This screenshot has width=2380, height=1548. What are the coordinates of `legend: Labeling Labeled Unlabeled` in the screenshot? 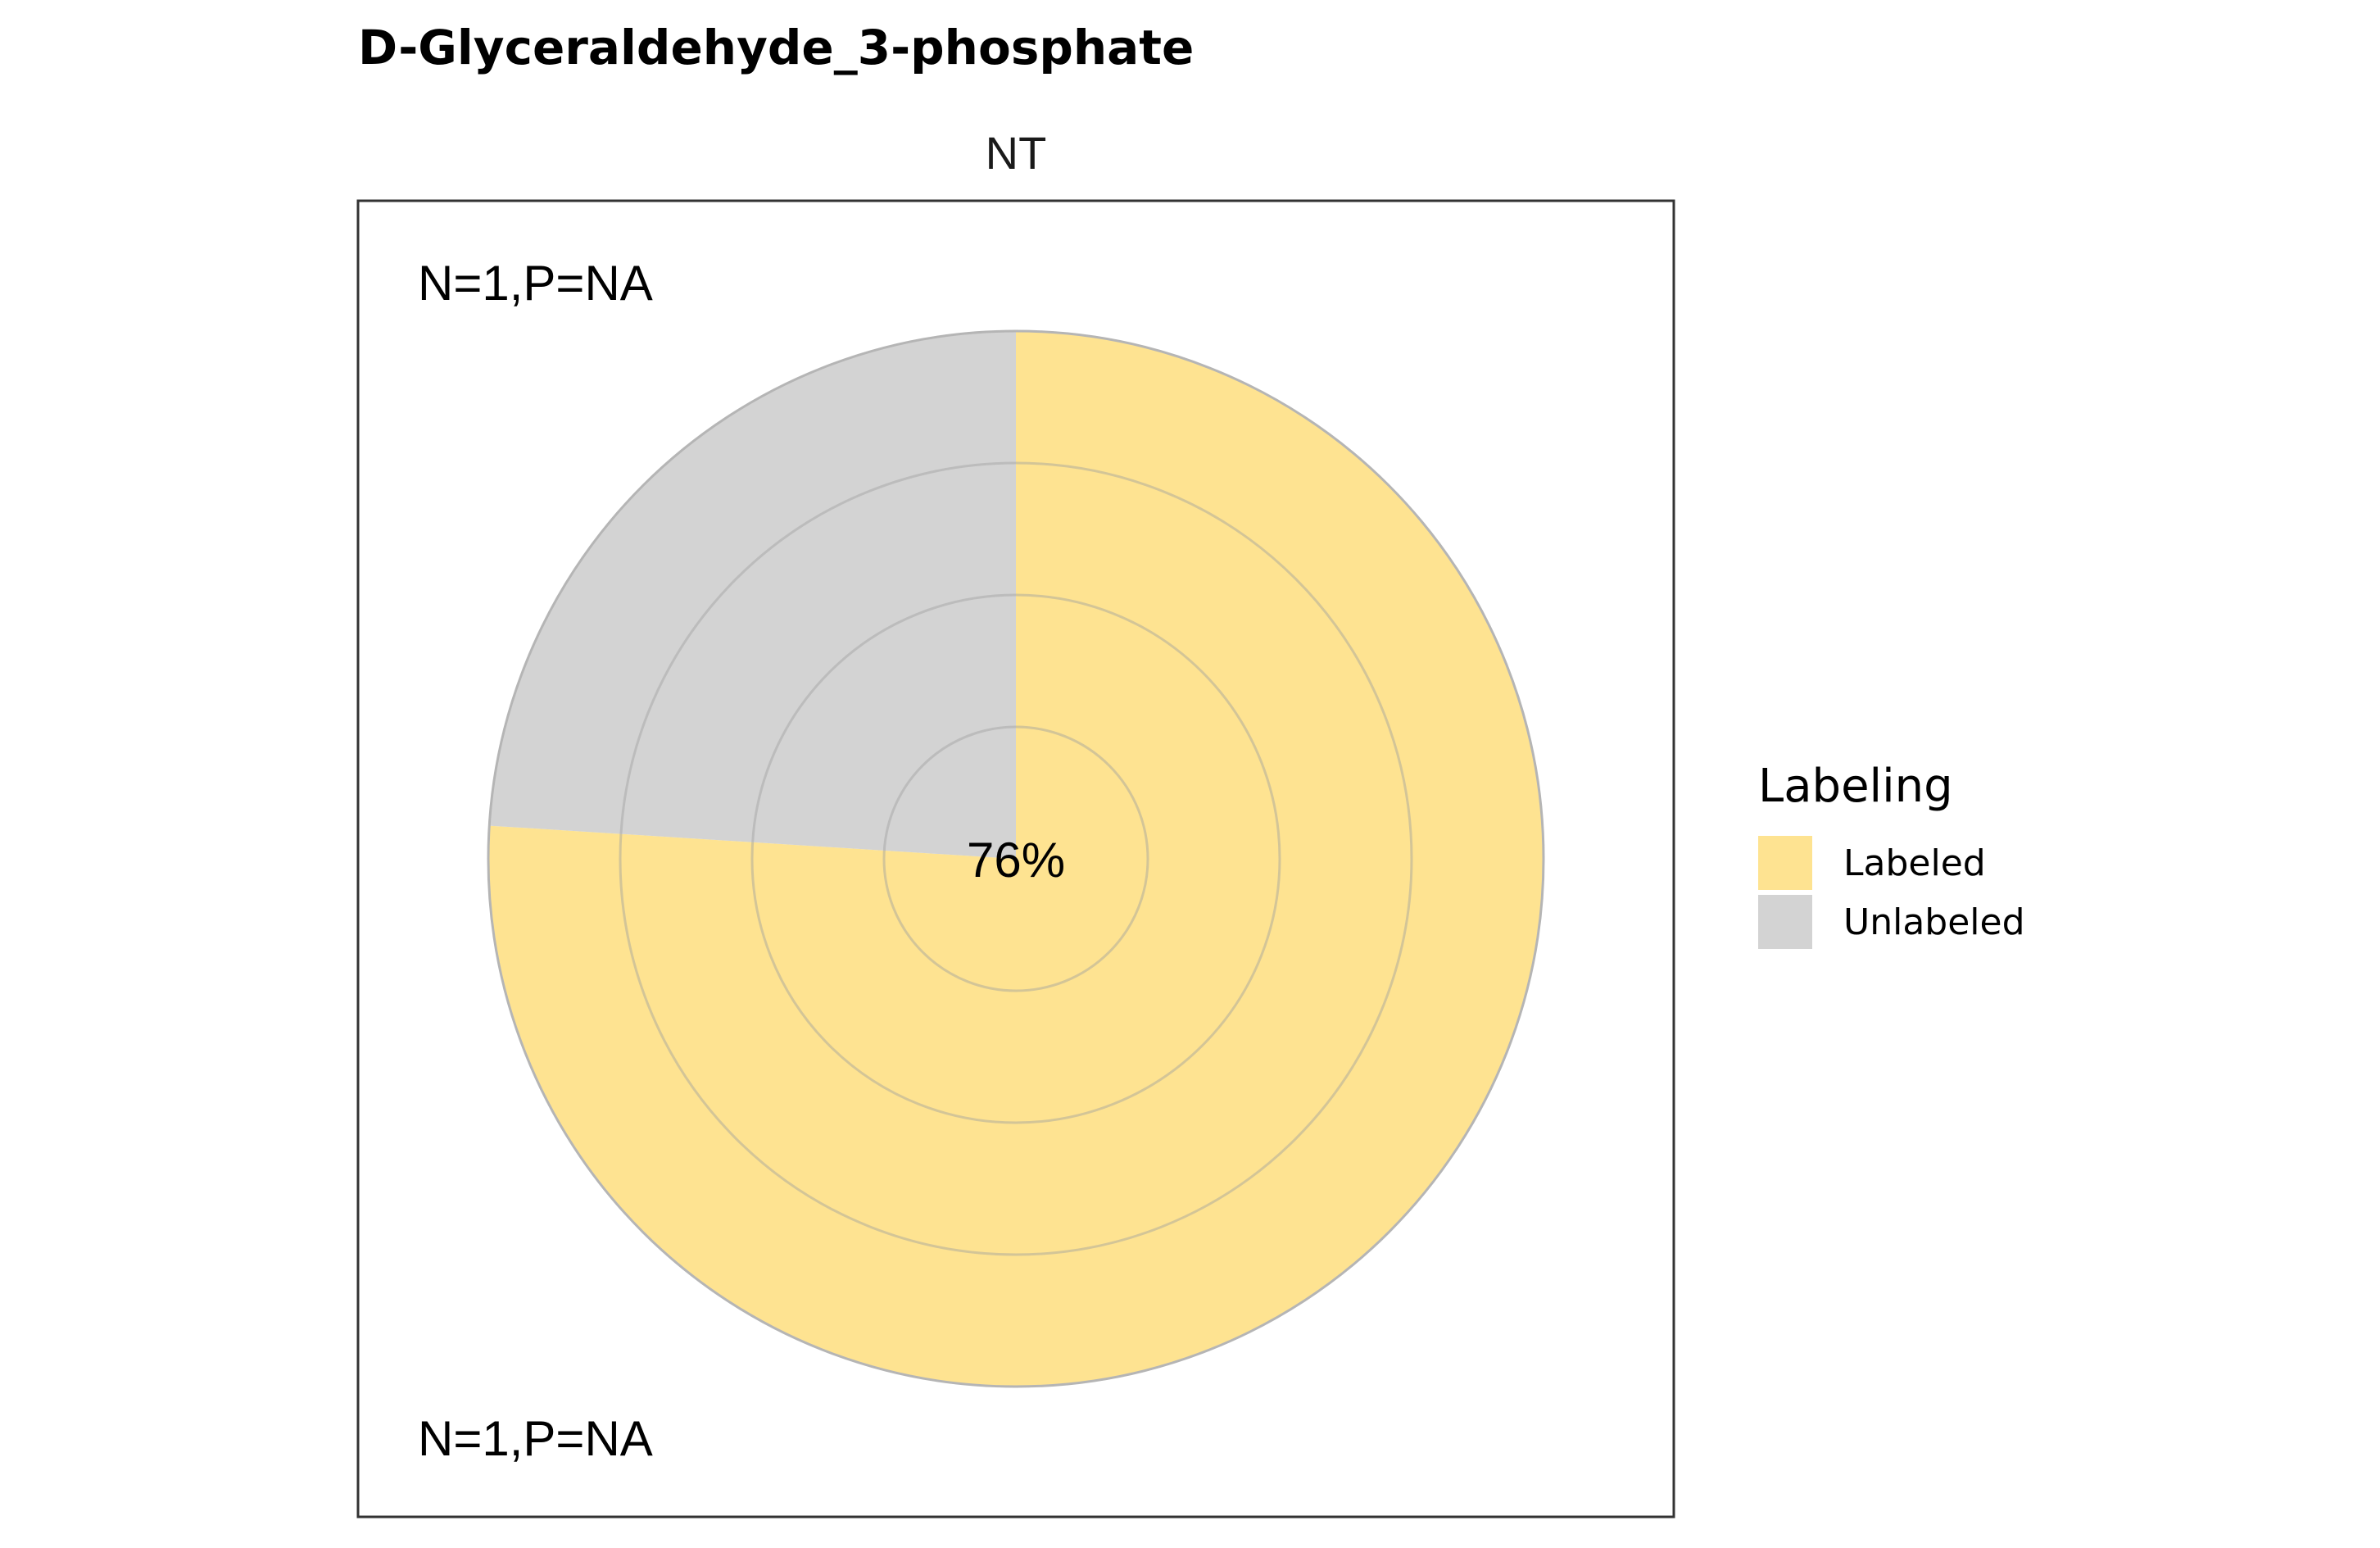 It's located at (1892, 854).